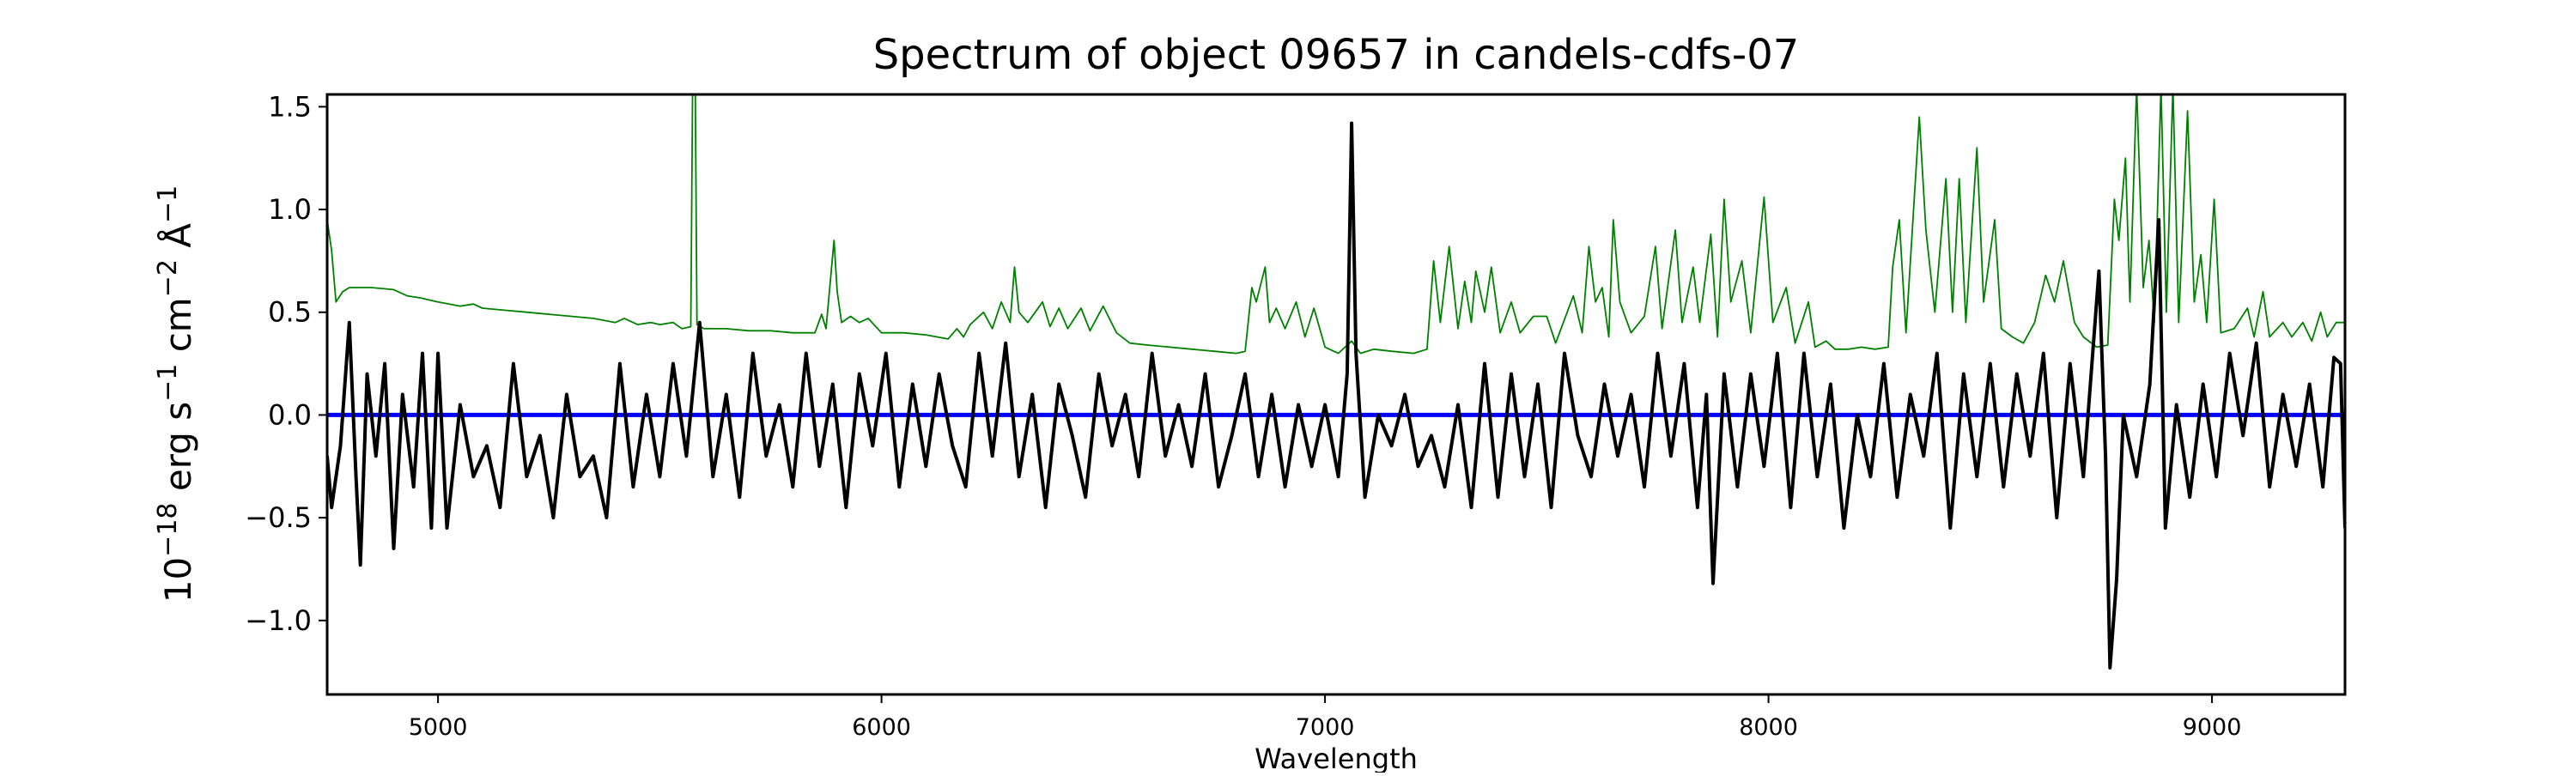 The image size is (2576, 776). I want to click on y-label-unit: cm, so click(178, 330).